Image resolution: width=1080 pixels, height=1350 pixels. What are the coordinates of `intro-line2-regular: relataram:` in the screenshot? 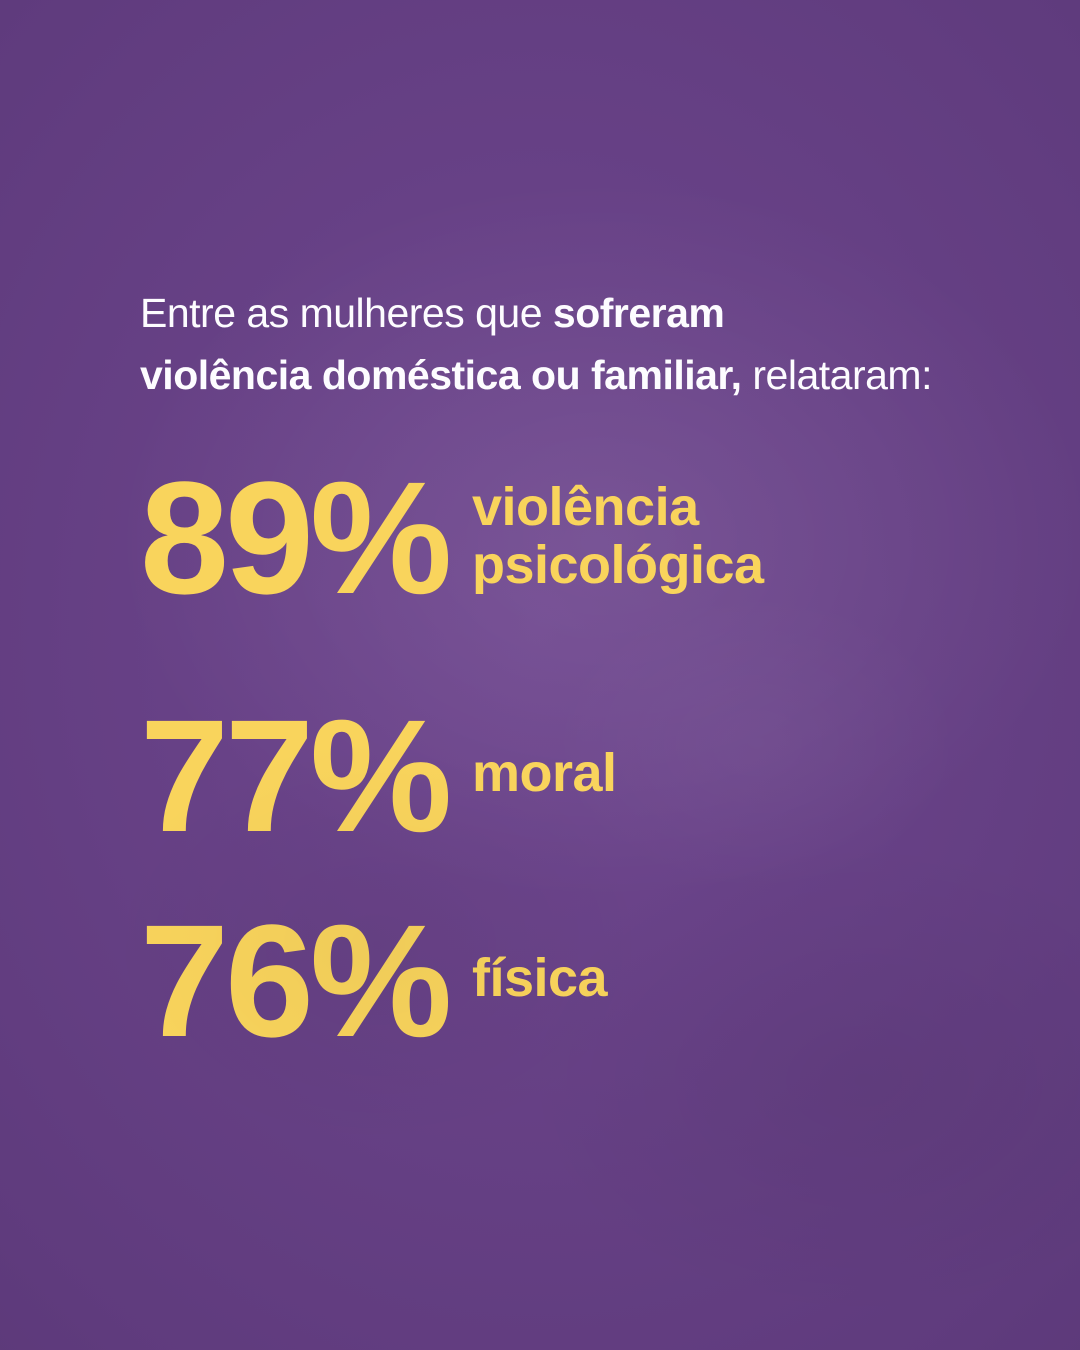 It's located at (836, 374).